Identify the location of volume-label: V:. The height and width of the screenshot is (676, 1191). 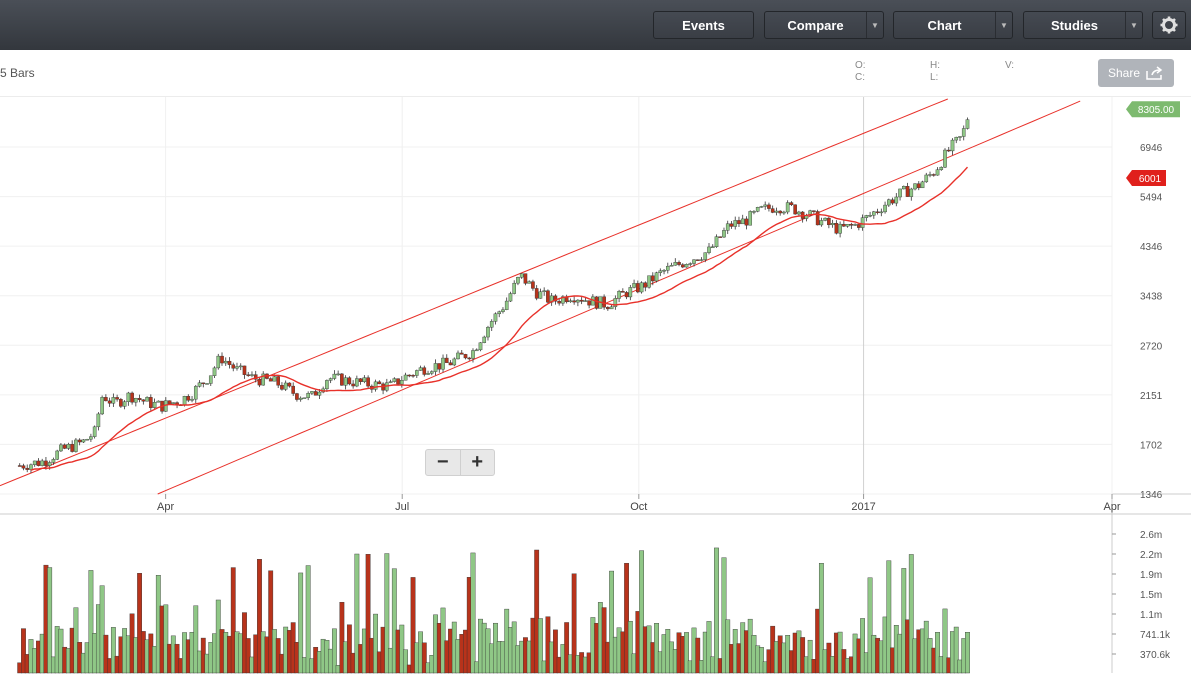
(1010, 65).